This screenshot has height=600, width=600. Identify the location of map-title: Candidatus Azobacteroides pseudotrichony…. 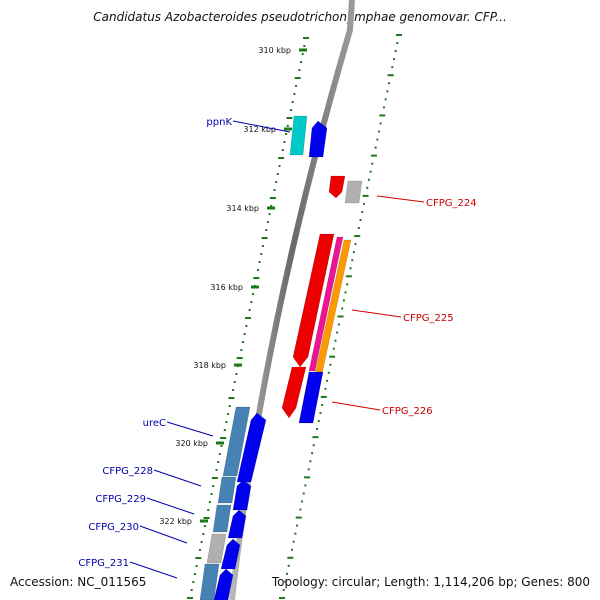
(300, 17).